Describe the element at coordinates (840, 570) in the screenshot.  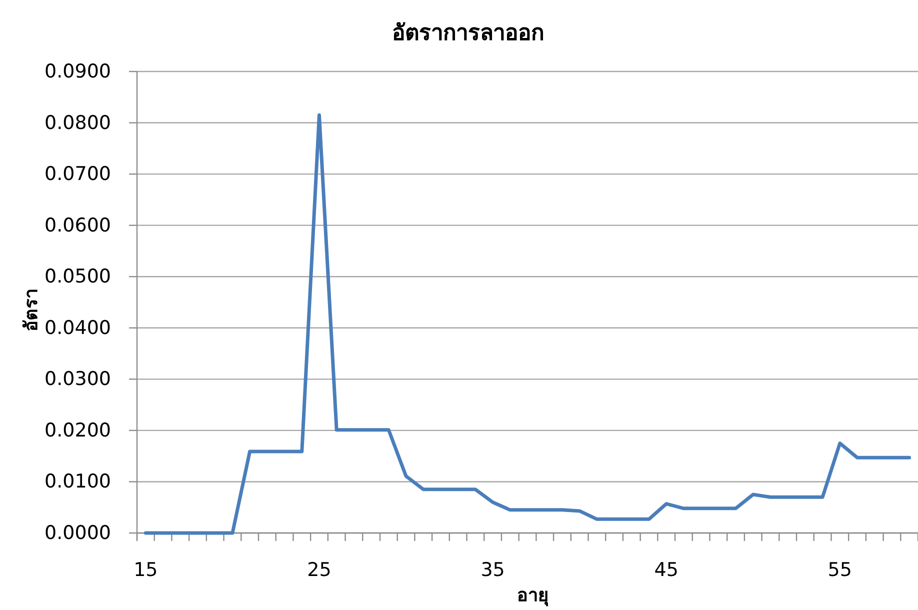
I see `xtick-label: 55` at that location.